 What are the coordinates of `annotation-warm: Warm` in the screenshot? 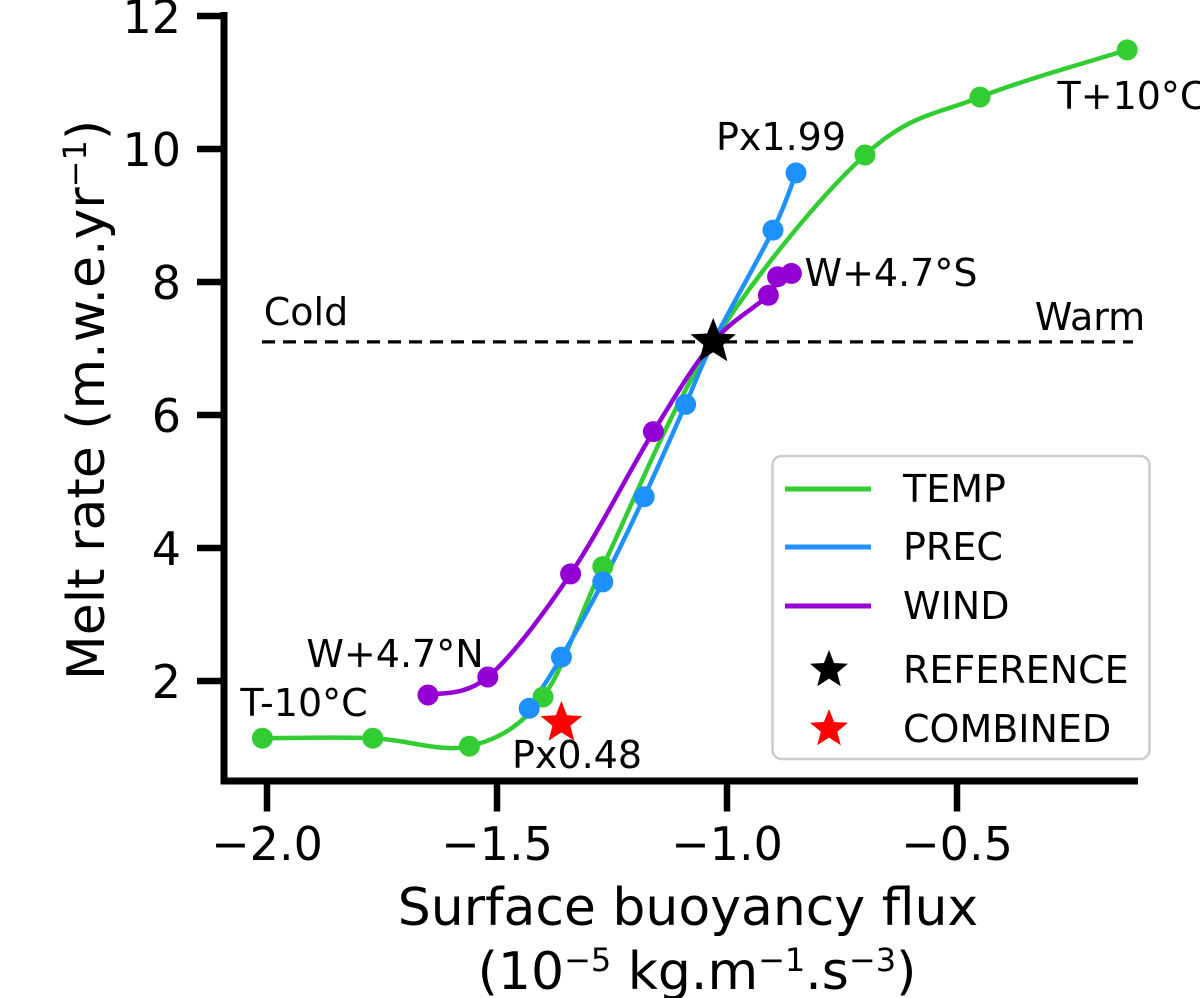 It's located at (1090, 317).